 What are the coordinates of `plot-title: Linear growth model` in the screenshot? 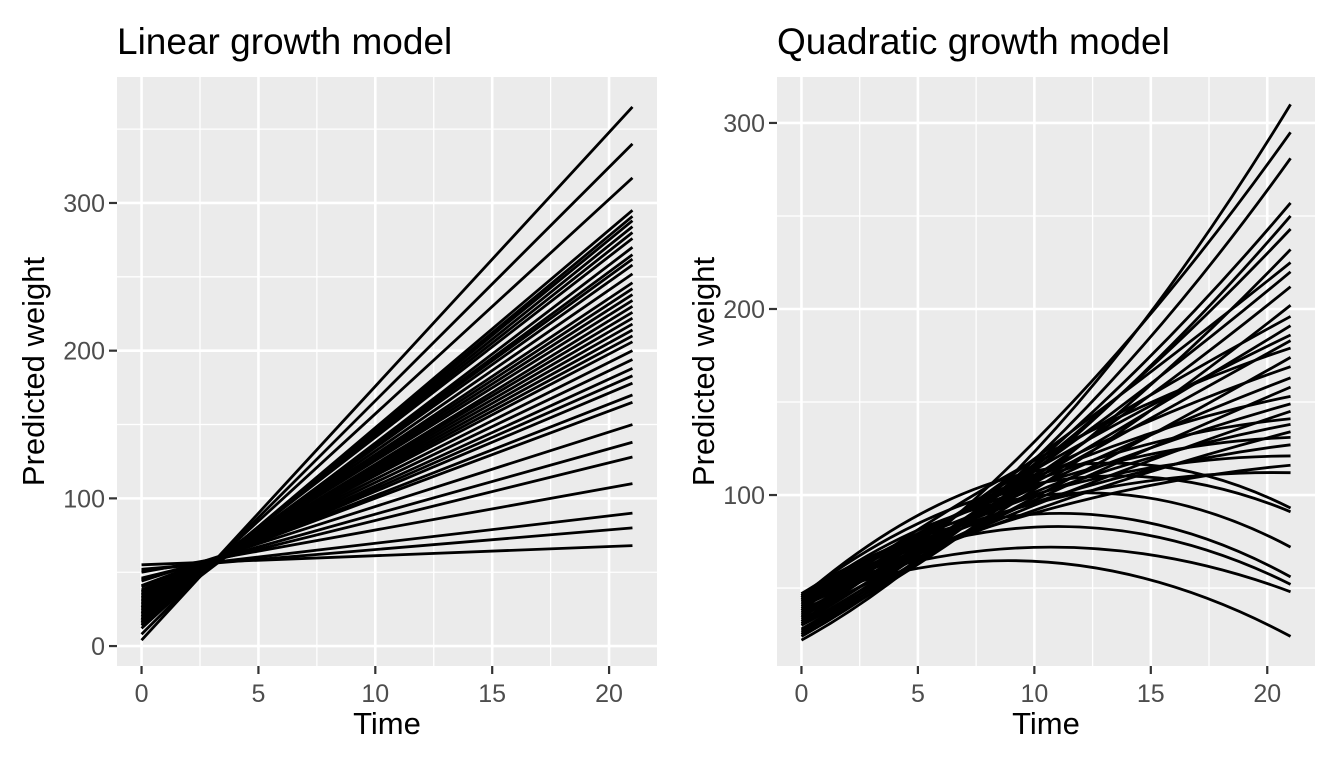 It's located at (284, 41).